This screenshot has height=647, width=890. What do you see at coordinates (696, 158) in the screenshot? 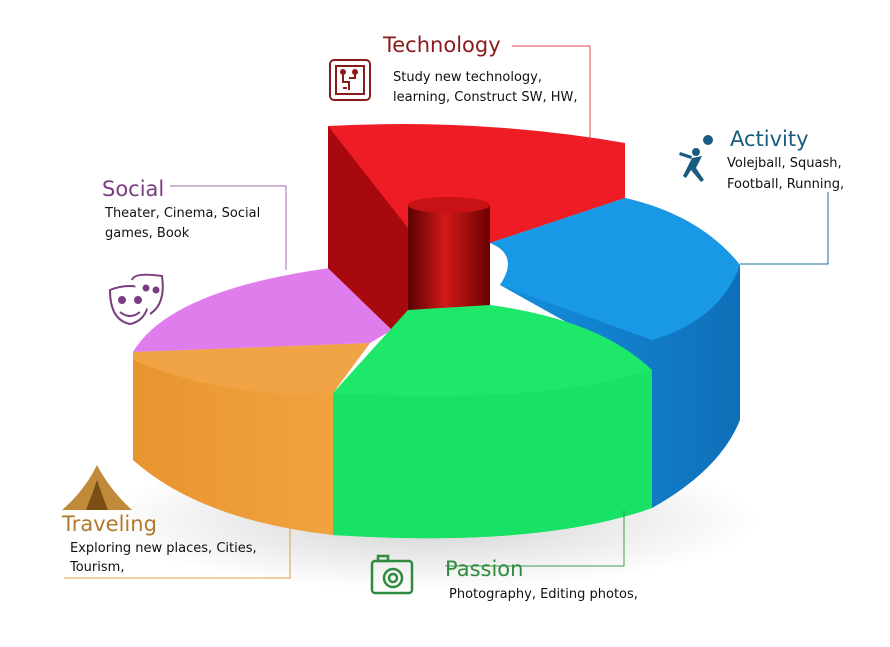
I see `volleyball-player-icon` at bounding box center [696, 158].